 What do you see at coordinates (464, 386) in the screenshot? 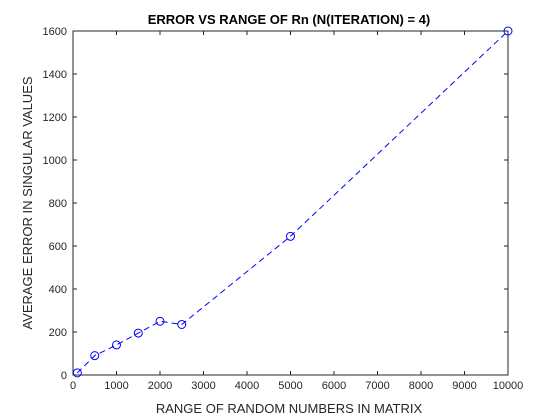
I see `x-tick-label: 9000` at bounding box center [464, 386].